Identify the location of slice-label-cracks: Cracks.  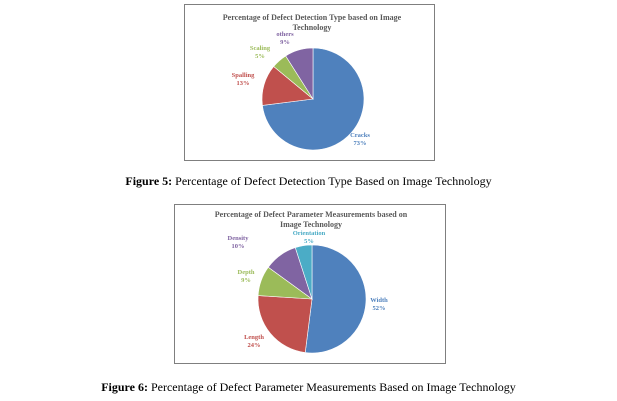
(360, 135).